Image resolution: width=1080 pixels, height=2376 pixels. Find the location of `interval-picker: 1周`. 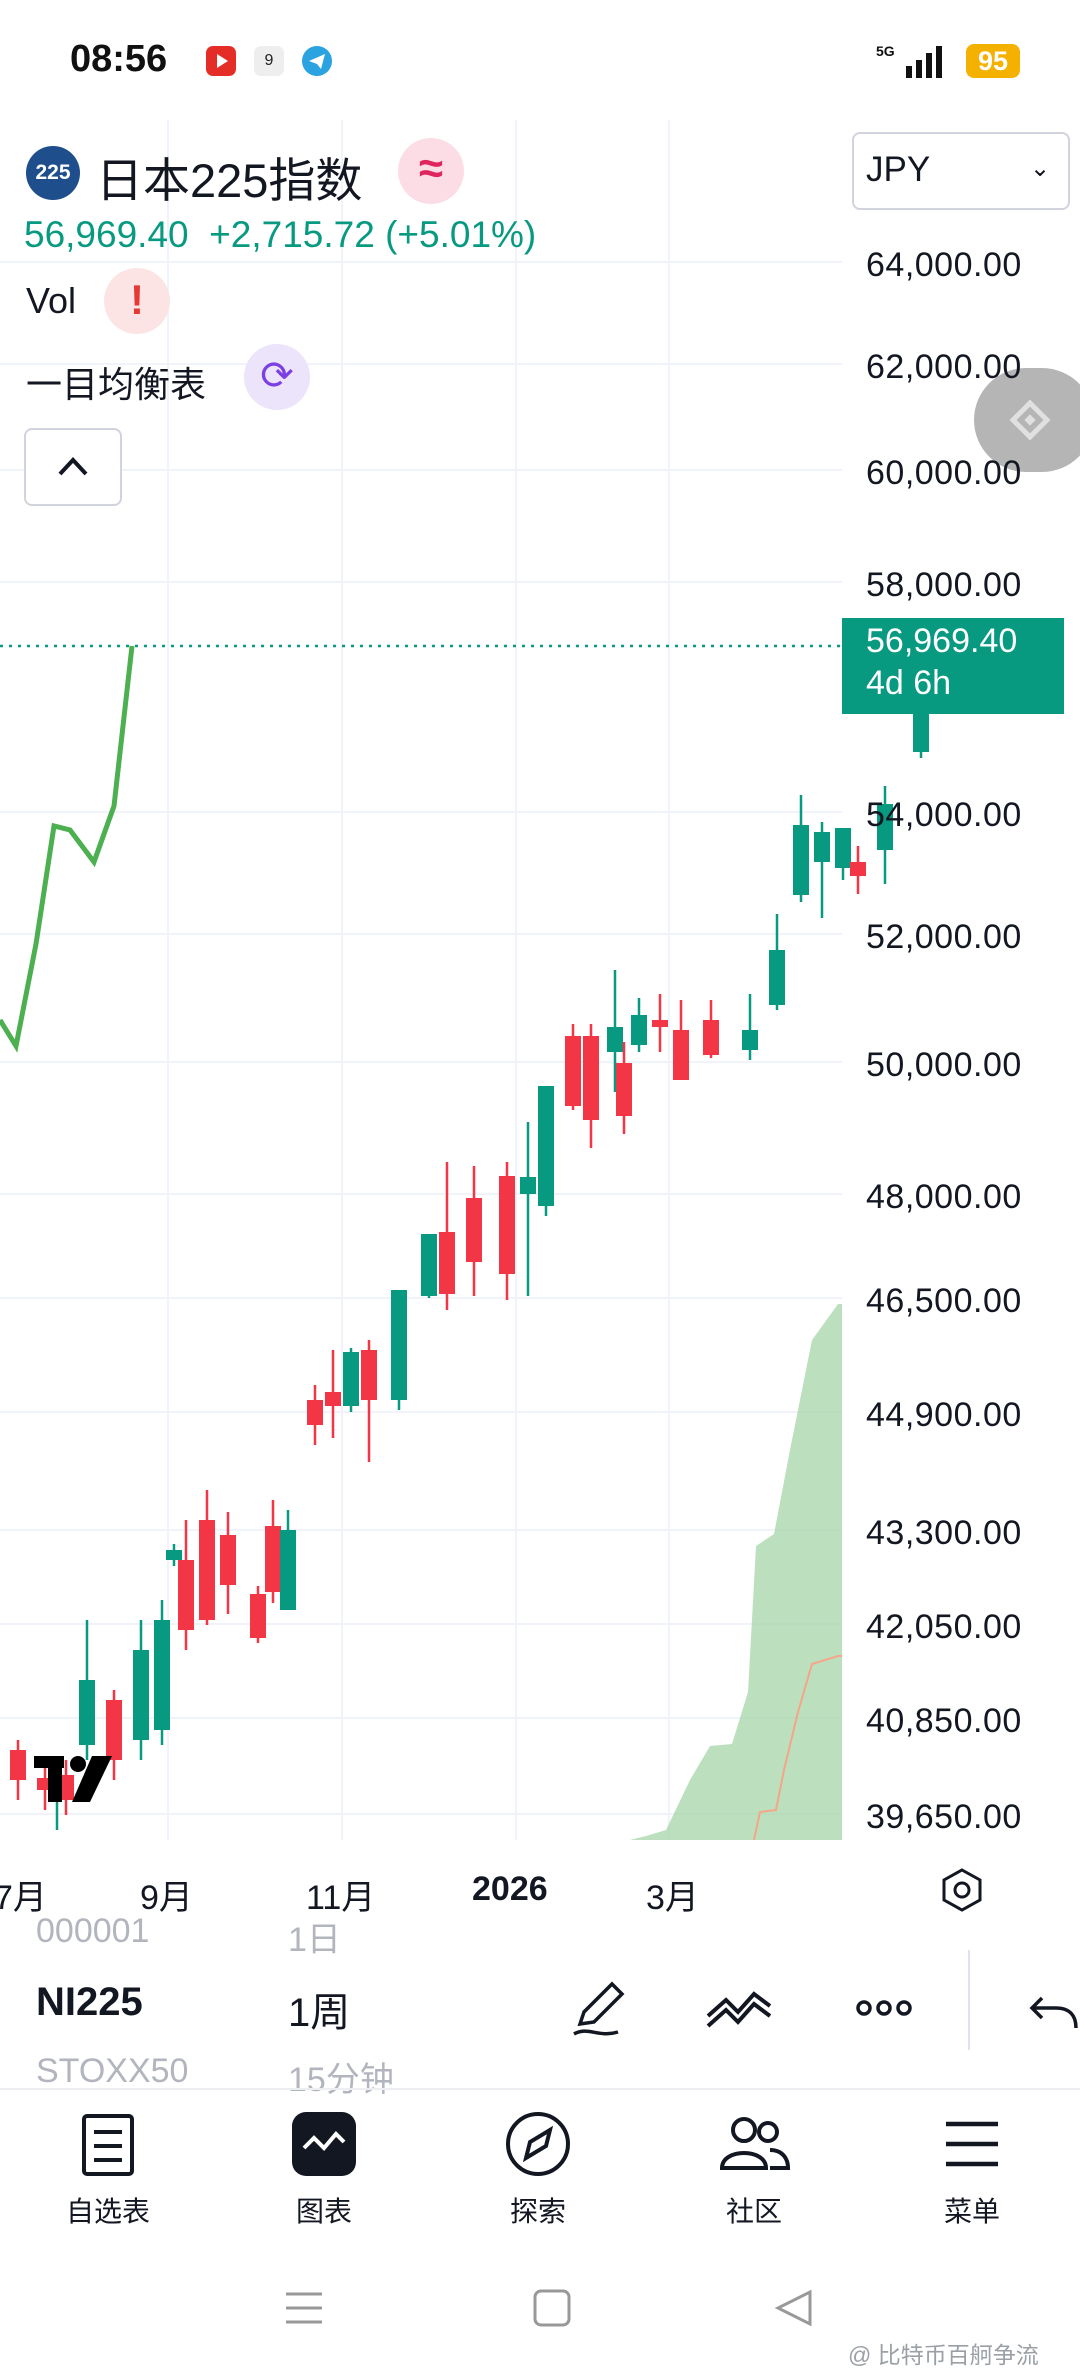

interval-picker: 1周 is located at coordinates (319, 2013).